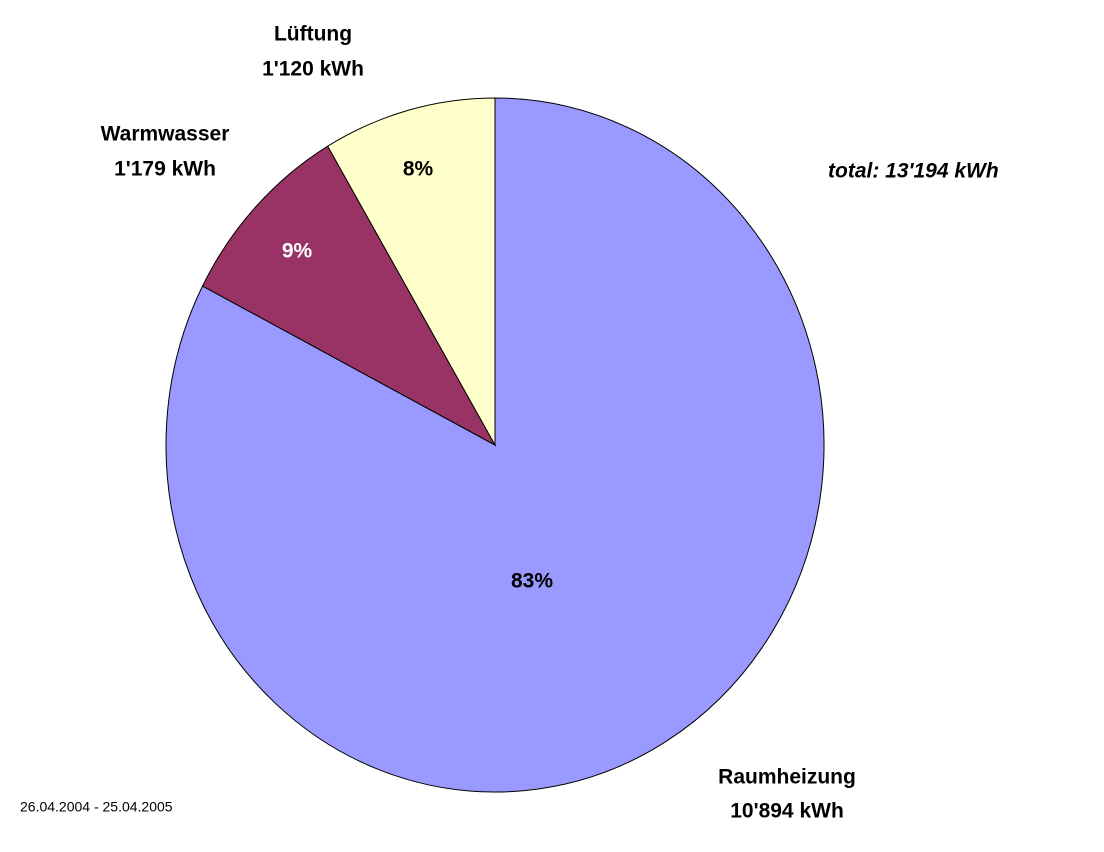  Describe the element at coordinates (165, 134) in the screenshot. I see `slice-name: Warmwasser` at that location.